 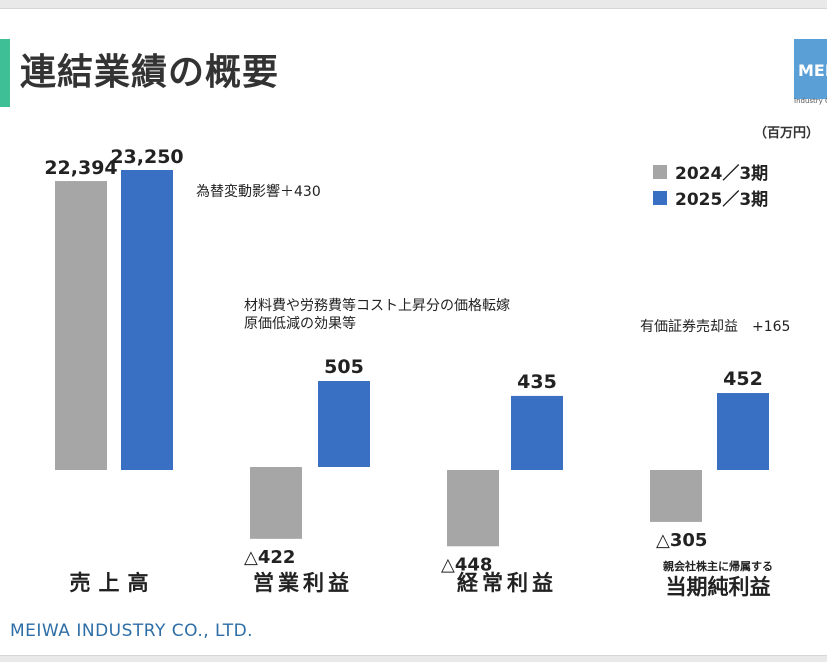 I want to click on category-label-0: 売上高, so click(x=113, y=583).